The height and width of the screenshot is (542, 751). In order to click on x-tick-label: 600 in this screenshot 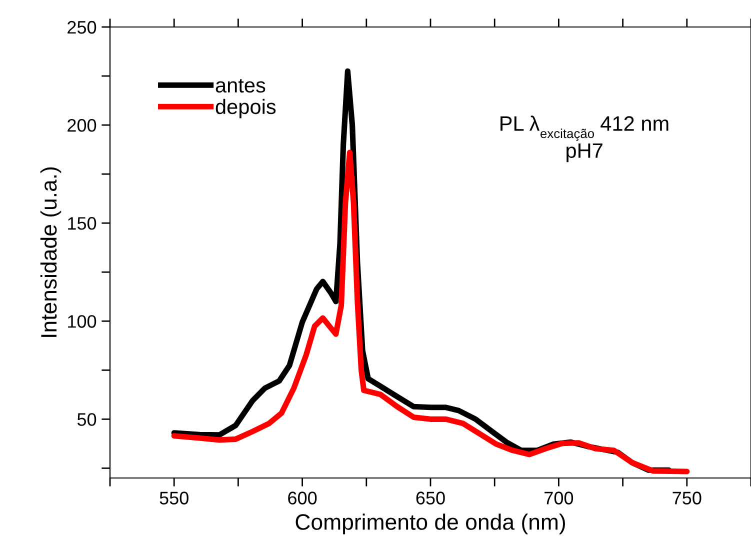, I will do `click(302, 498)`.